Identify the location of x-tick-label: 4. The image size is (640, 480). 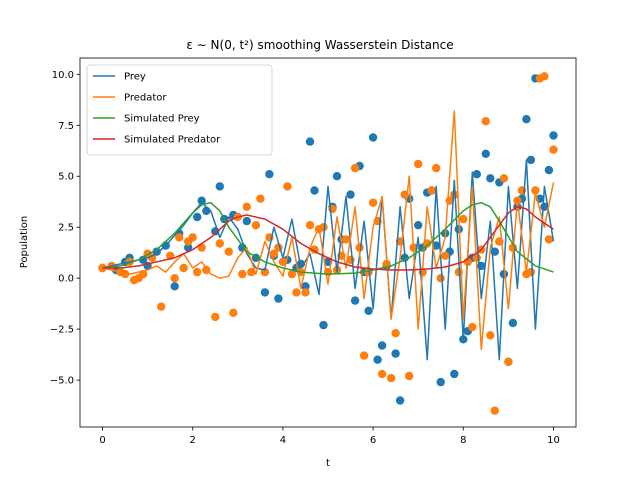
(283, 440).